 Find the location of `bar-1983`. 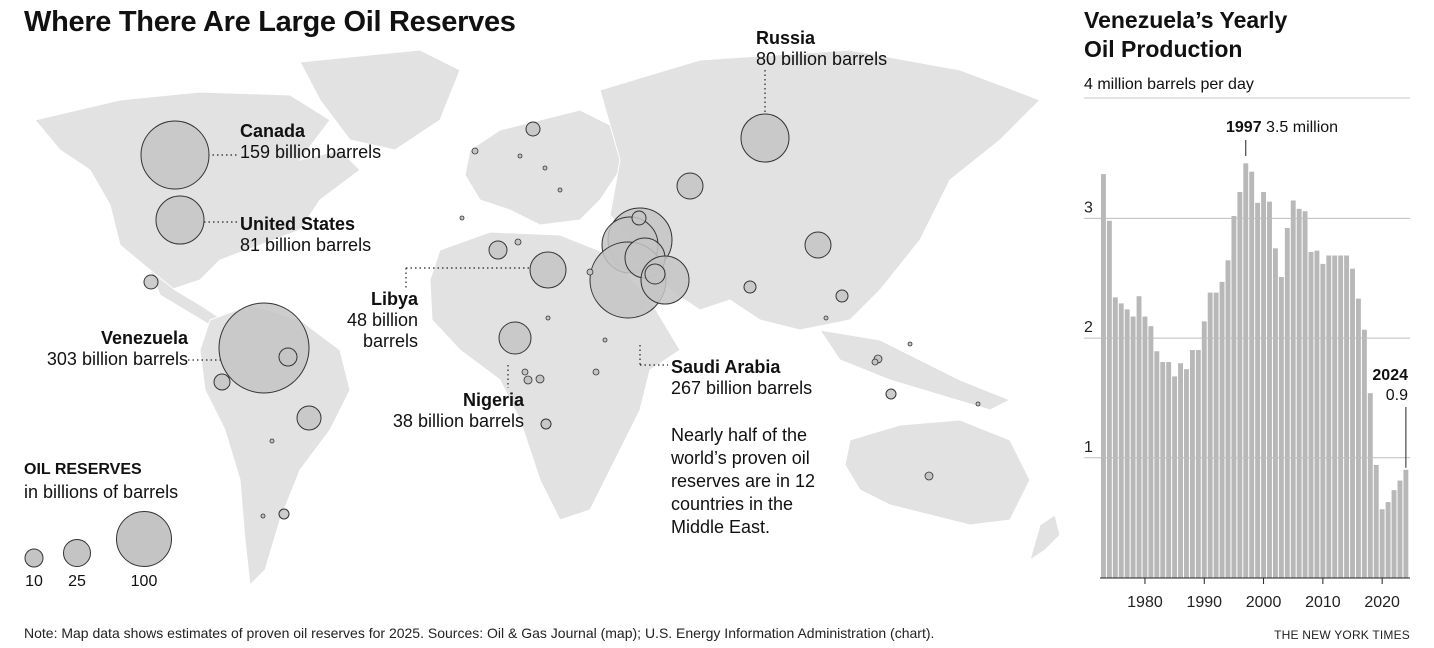

bar-1983 is located at coordinates (1163, 470).